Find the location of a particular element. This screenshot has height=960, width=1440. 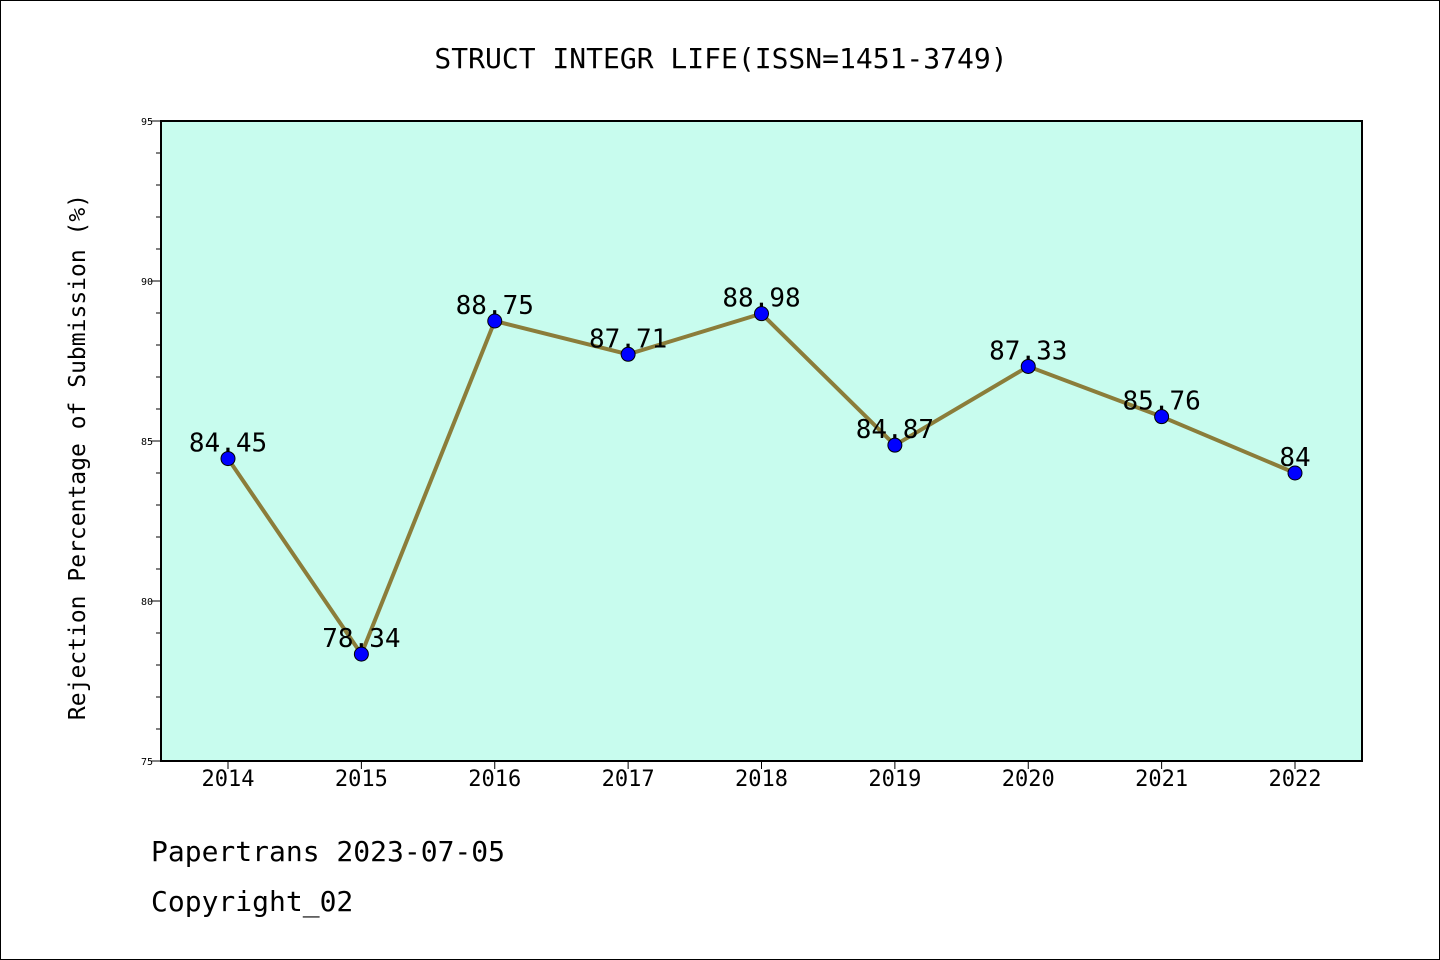

chart-title: STRUCT INTEGR LIFE(ISSN=1451-3749) is located at coordinates (720, 58).